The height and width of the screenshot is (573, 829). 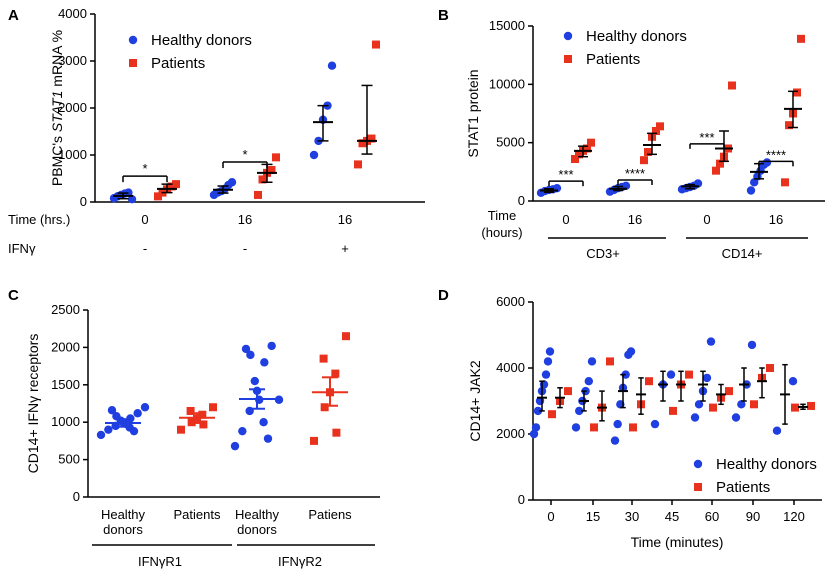 I want to click on b-legend-patients-marker, so click(x=568, y=59).